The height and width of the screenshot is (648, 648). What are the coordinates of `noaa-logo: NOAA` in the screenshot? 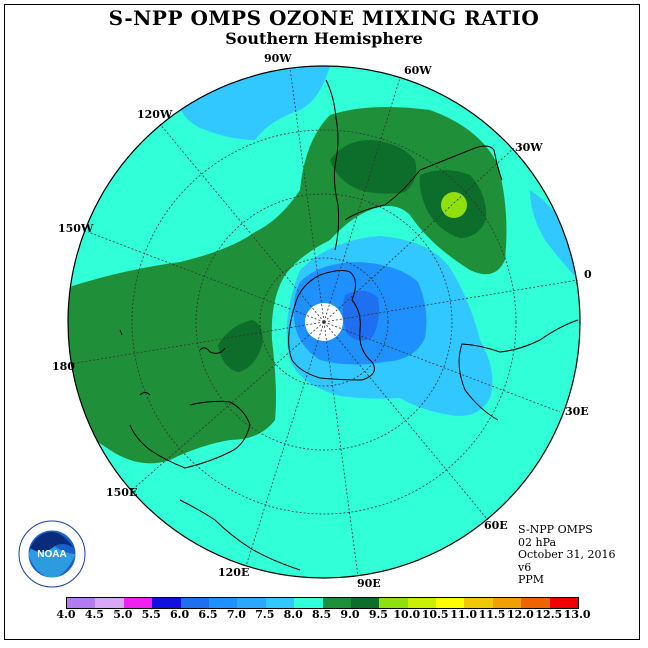 It's located at (52, 554).